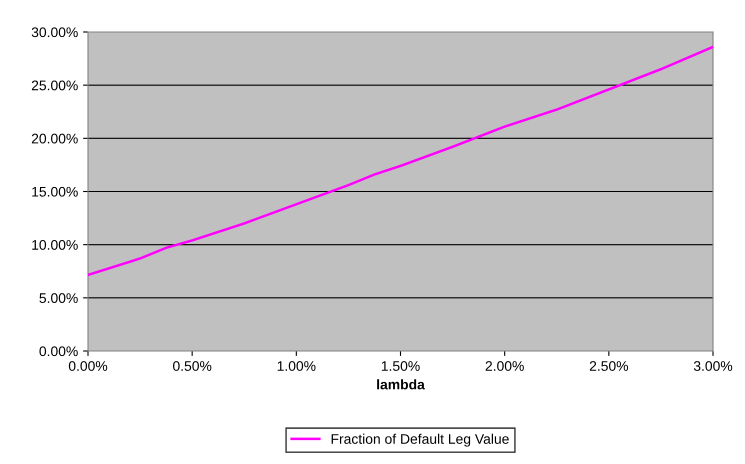 The image size is (745, 464). I want to click on x-tick-label: 2.50%, so click(609, 366).